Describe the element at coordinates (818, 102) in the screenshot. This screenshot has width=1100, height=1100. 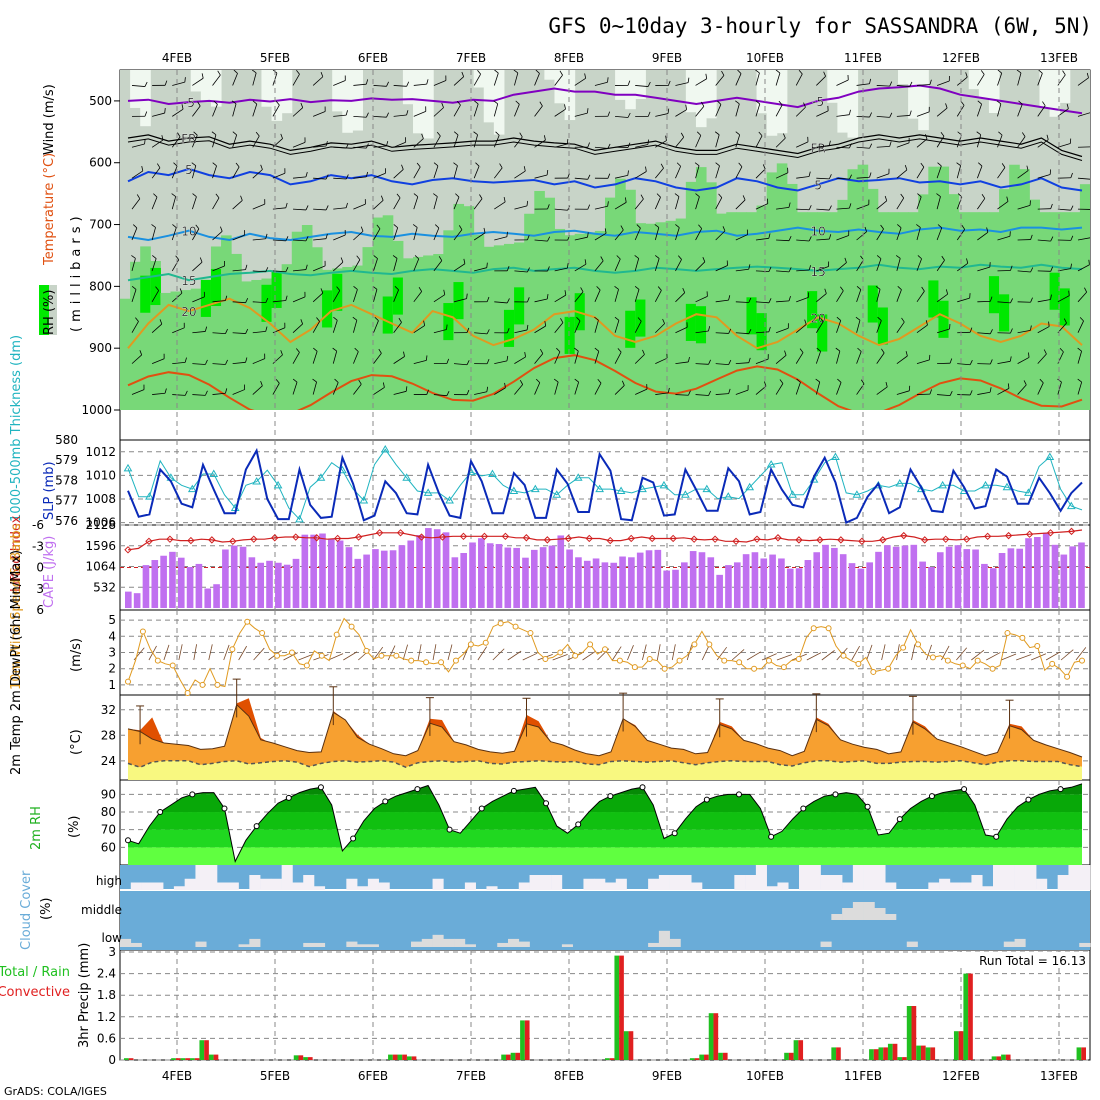
I see `contour-label--5: -5` at that location.